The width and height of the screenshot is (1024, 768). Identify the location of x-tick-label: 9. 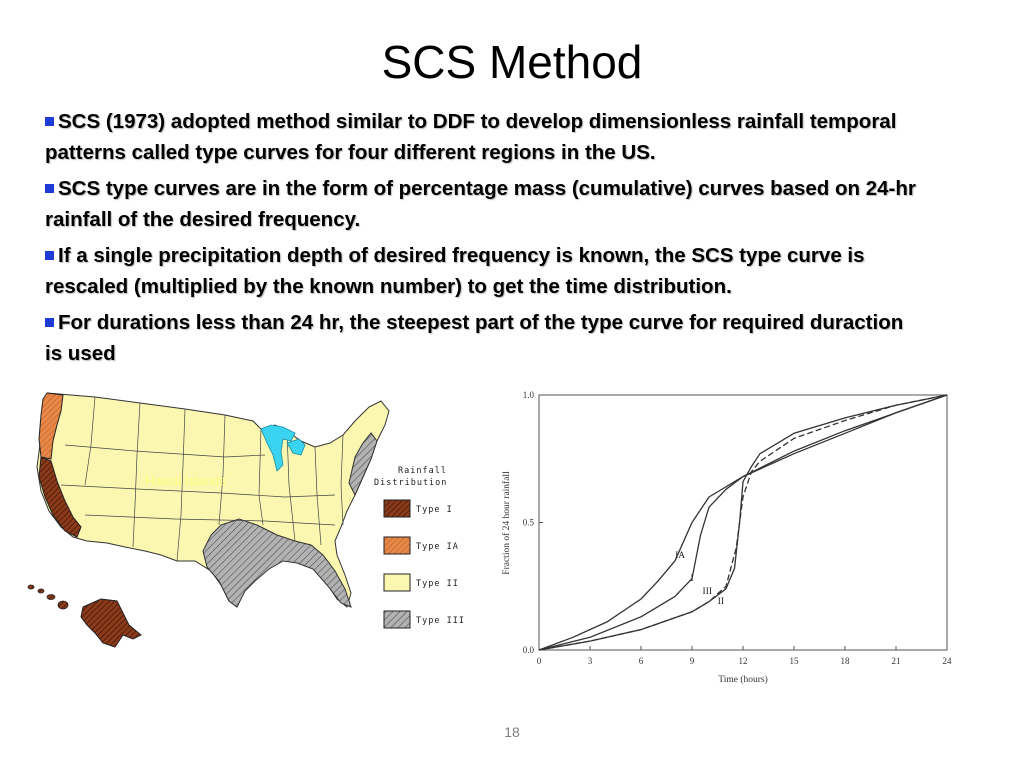
(692, 661).